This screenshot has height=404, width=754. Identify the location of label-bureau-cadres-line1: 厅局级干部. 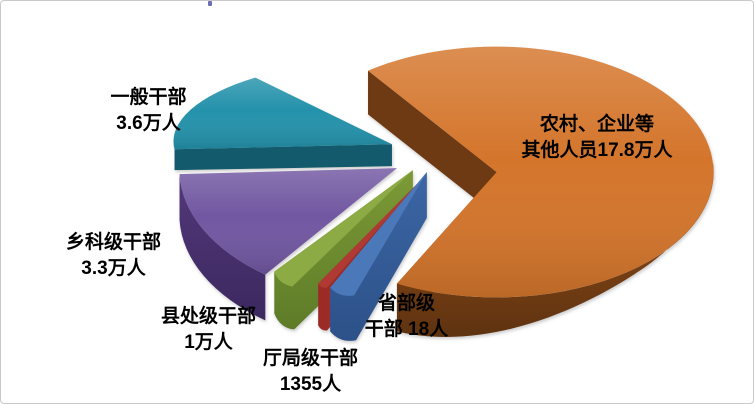
(310, 358).